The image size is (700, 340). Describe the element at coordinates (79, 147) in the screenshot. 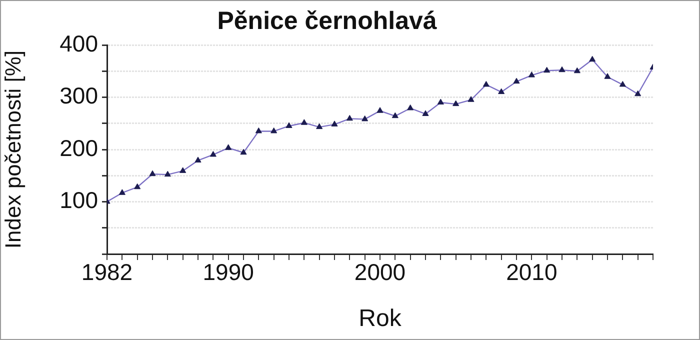

I see `y-tick-label: 200` at that location.